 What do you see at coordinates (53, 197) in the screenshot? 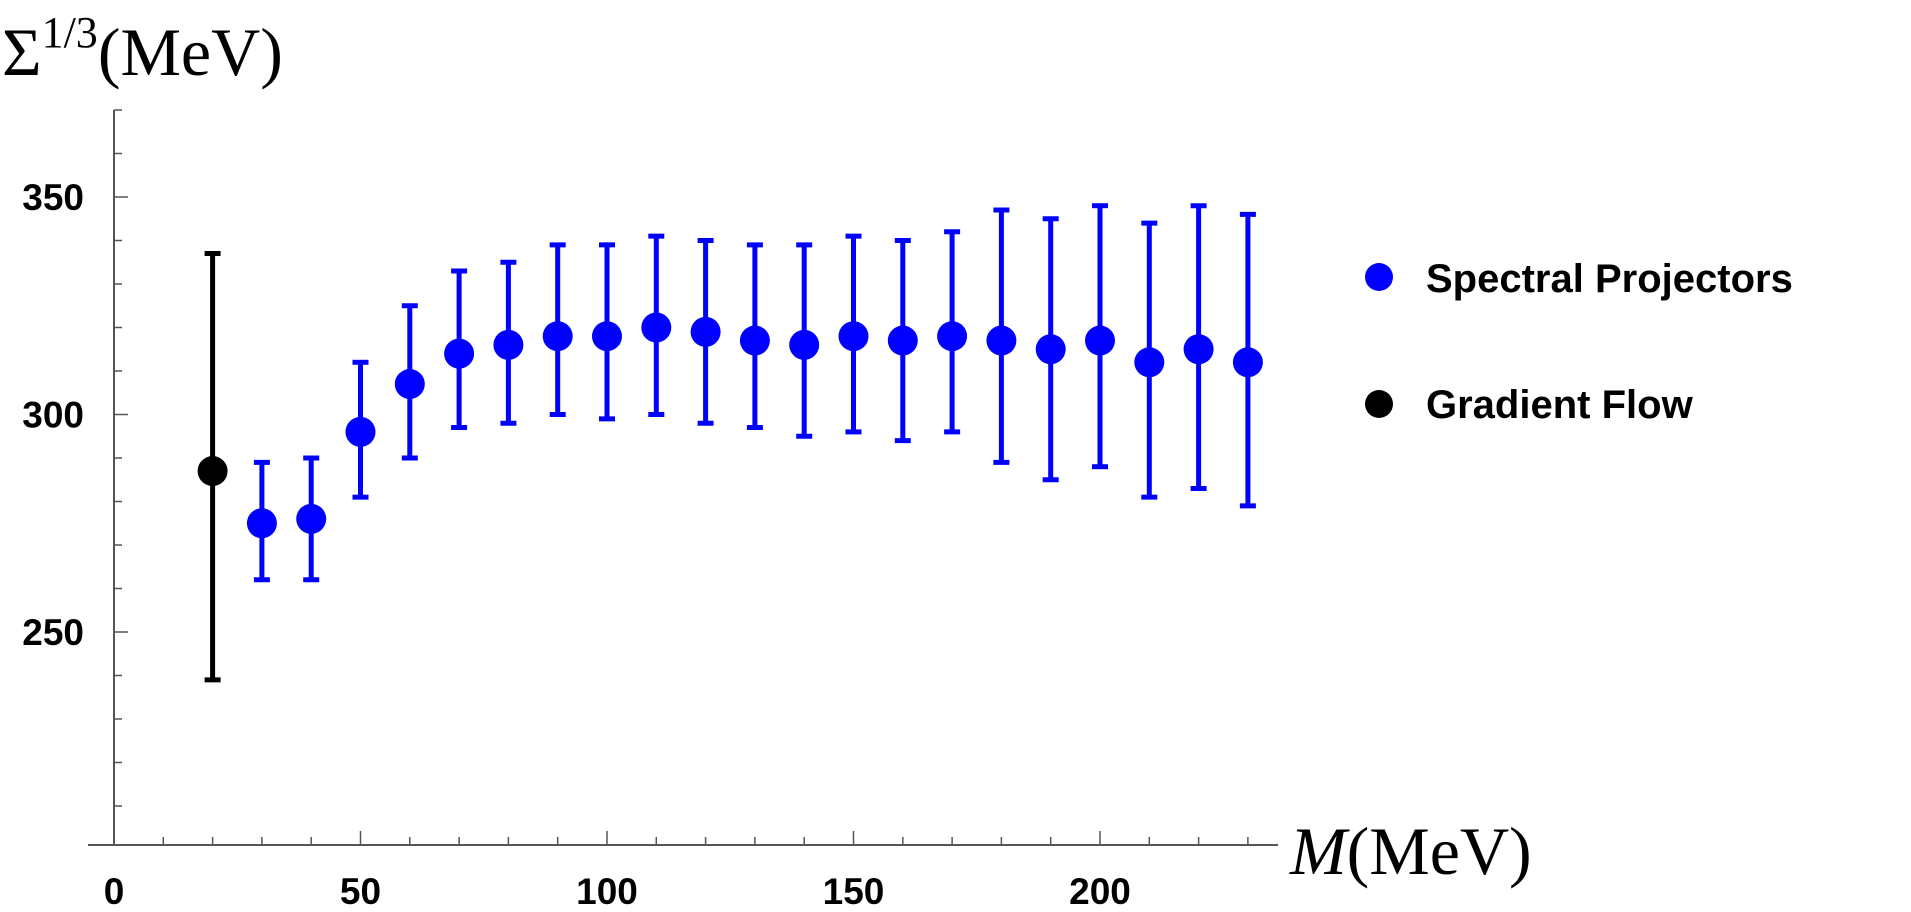
I see `y-tick-label: 350` at bounding box center [53, 197].